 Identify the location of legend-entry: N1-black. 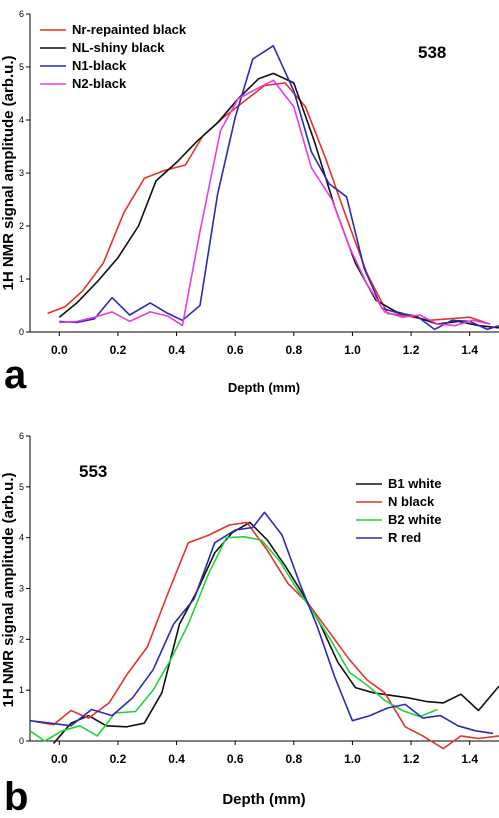
(99, 65).